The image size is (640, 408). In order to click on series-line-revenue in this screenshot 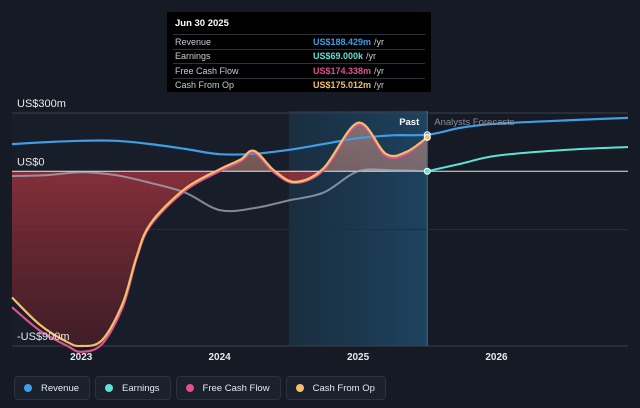, I will do `click(320, 136)`.